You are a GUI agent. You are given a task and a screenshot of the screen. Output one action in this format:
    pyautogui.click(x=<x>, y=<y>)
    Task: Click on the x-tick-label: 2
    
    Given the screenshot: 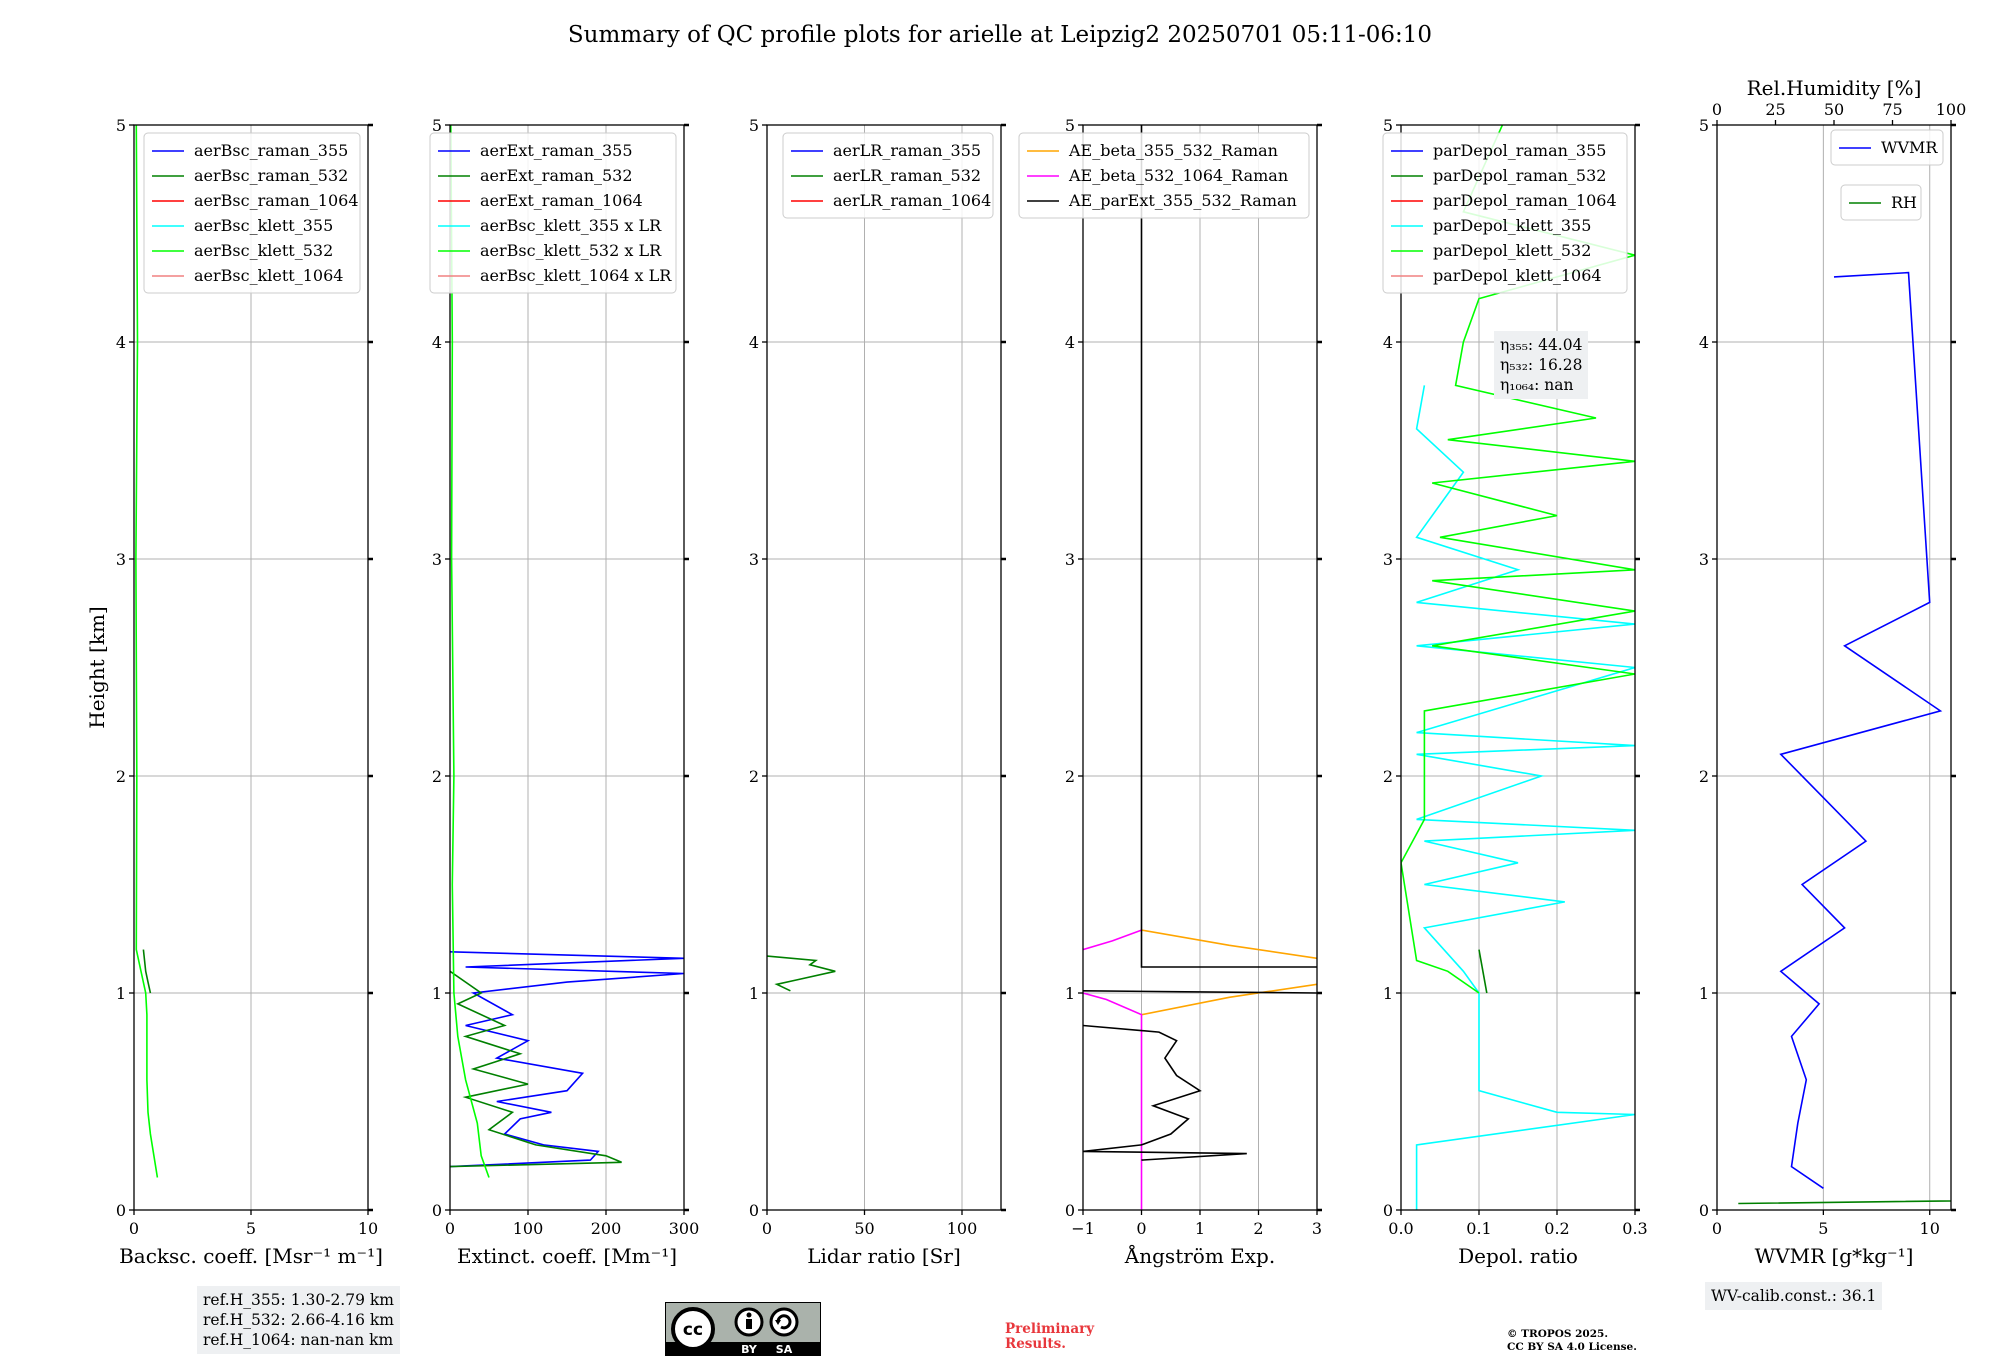 What is the action you would take?
    pyautogui.click(x=1258, y=1228)
    